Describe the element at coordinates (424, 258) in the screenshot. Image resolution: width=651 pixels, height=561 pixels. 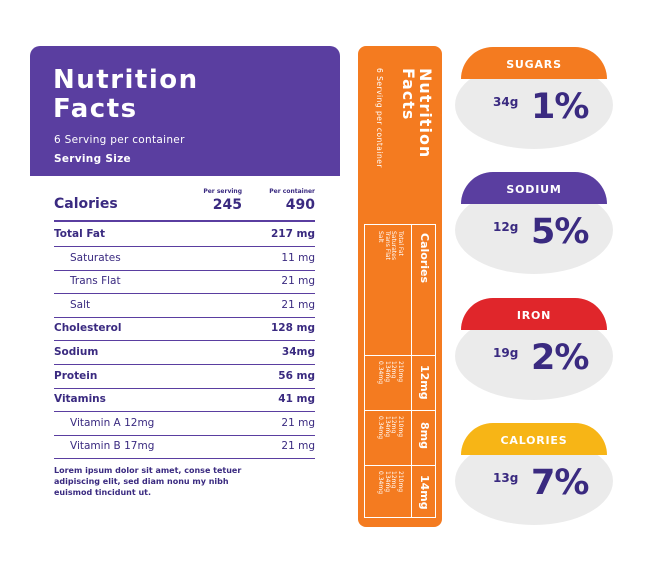
I see `strip-calories-label: Calories` at that location.